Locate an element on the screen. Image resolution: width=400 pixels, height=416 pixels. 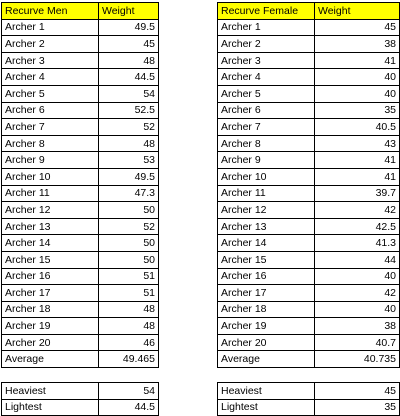
archer-weight-cell: 40.5 is located at coordinates (357, 127).